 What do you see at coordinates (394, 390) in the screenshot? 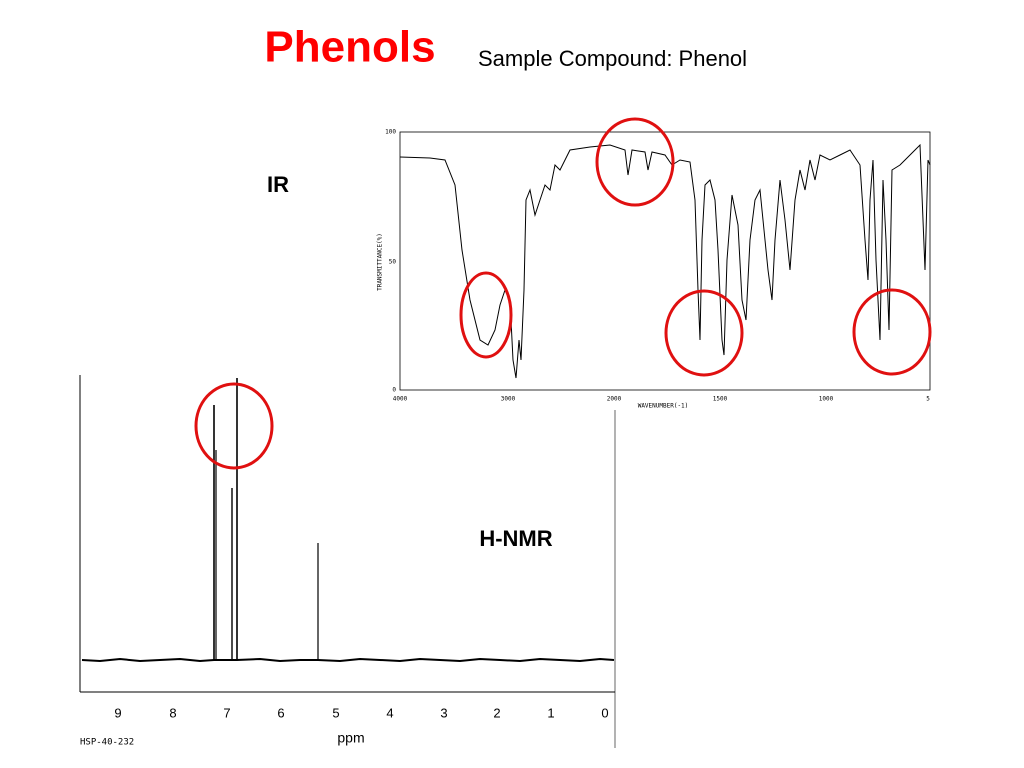
I see `ir-y-tick: 0` at bounding box center [394, 390].